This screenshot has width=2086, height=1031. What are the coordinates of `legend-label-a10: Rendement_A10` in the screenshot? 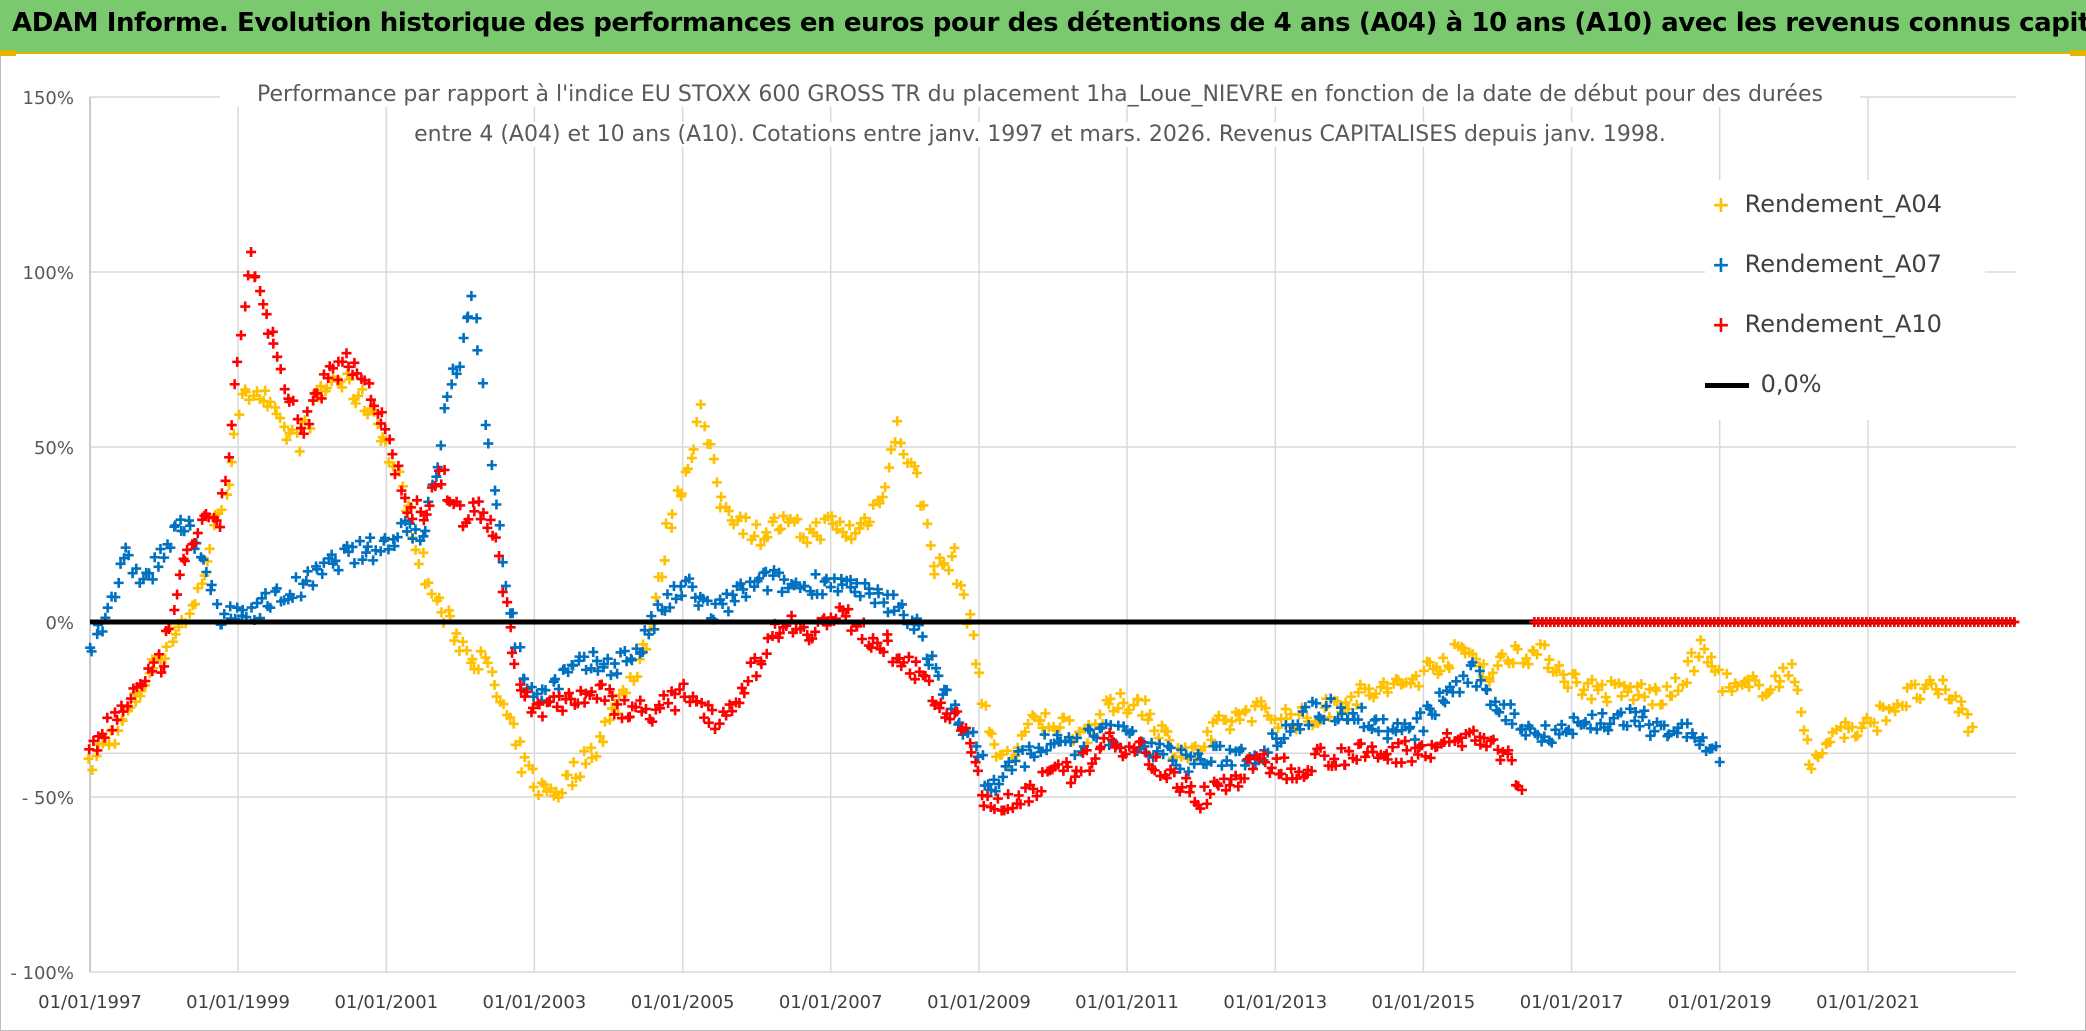 It's located at (1843, 324).